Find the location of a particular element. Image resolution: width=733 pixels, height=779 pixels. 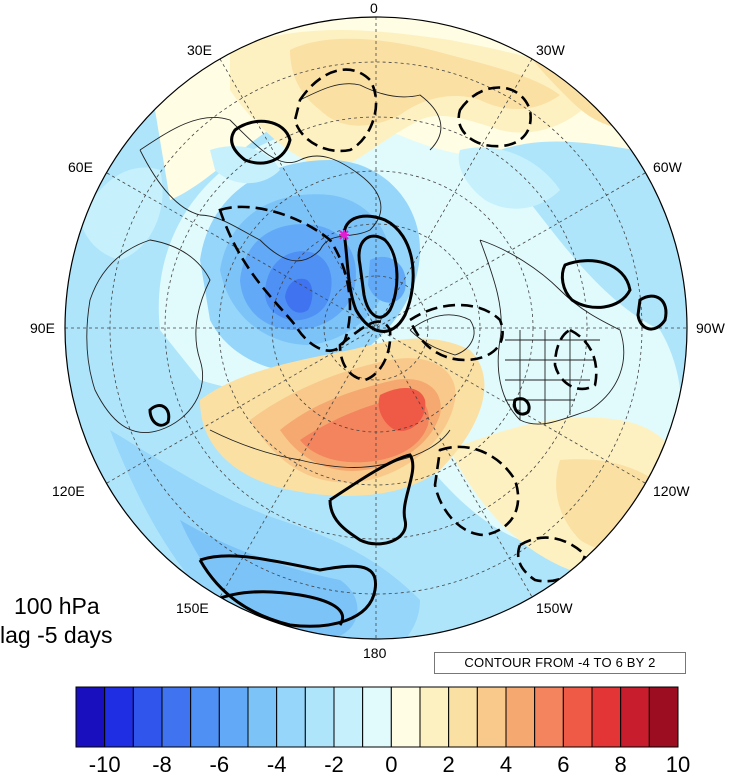

colorbar is located at coordinates (377, 717).